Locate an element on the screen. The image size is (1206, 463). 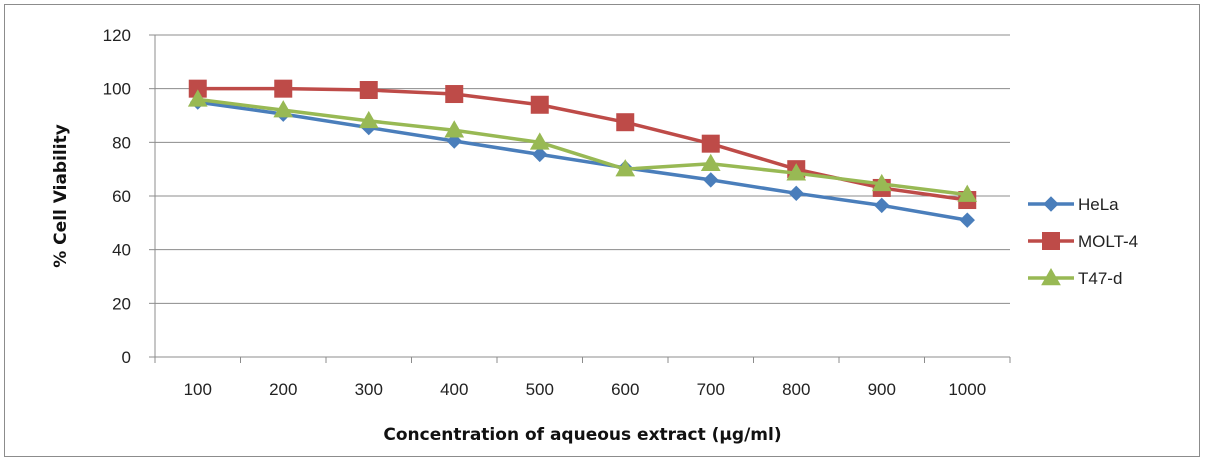
legend-label-hela: HeLa is located at coordinates (1098, 204).